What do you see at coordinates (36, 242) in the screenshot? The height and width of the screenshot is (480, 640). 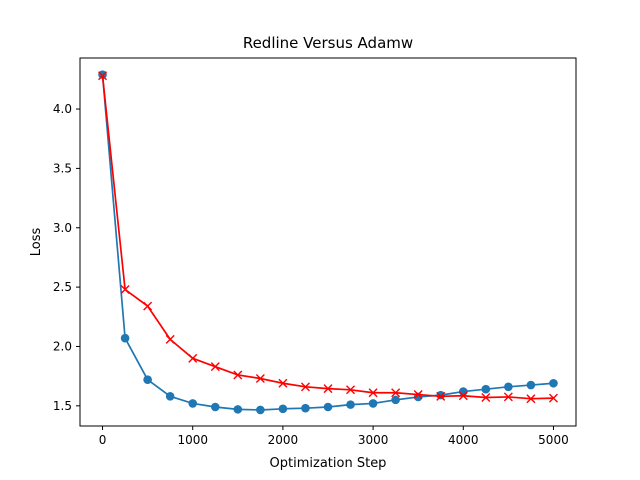 I see `y-axis-label: Loss` at bounding box center [36, 242].